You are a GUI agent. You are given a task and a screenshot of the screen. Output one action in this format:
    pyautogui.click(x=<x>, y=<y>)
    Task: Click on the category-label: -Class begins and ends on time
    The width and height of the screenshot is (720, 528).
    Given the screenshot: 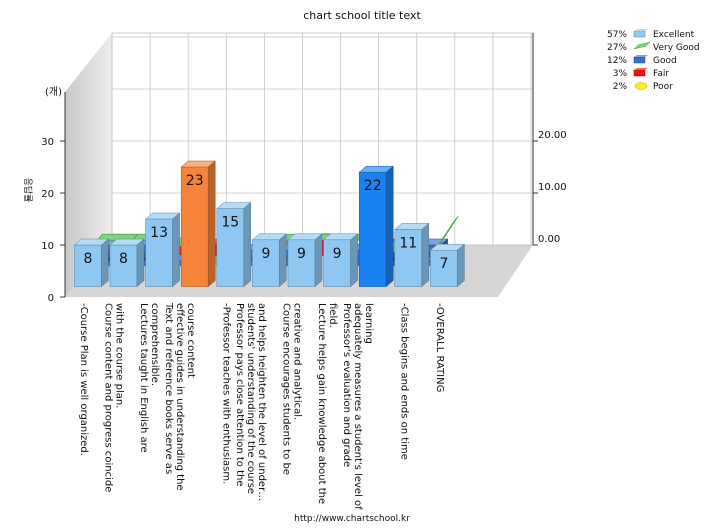 What is the action you would take?
    pyautogui.click(x=403, y=381)
    